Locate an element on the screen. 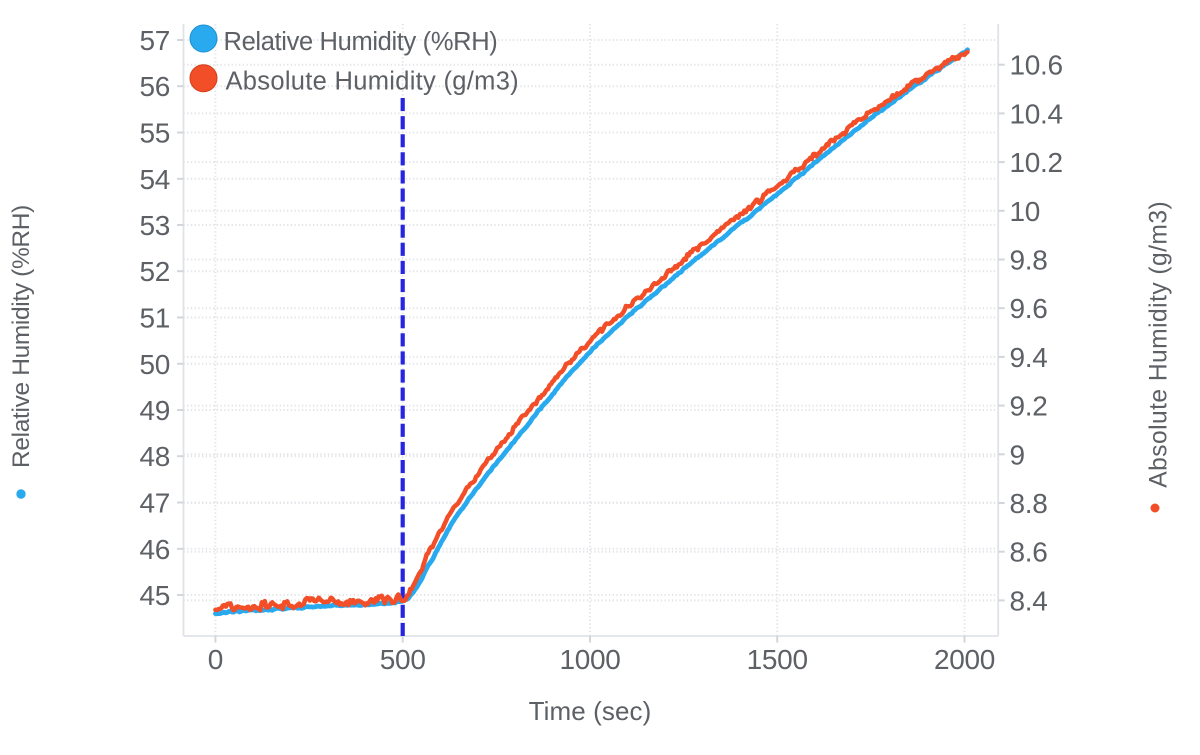 Image resolution: width=1200 pixels, height=755 pixels. svg-text: 9 is located at coordinates (1017, 454).